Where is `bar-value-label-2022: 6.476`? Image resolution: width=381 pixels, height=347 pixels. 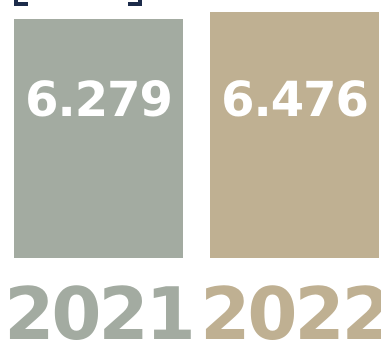 bar-value-label-2022: 6.476 is located at coordinates (295, 100).